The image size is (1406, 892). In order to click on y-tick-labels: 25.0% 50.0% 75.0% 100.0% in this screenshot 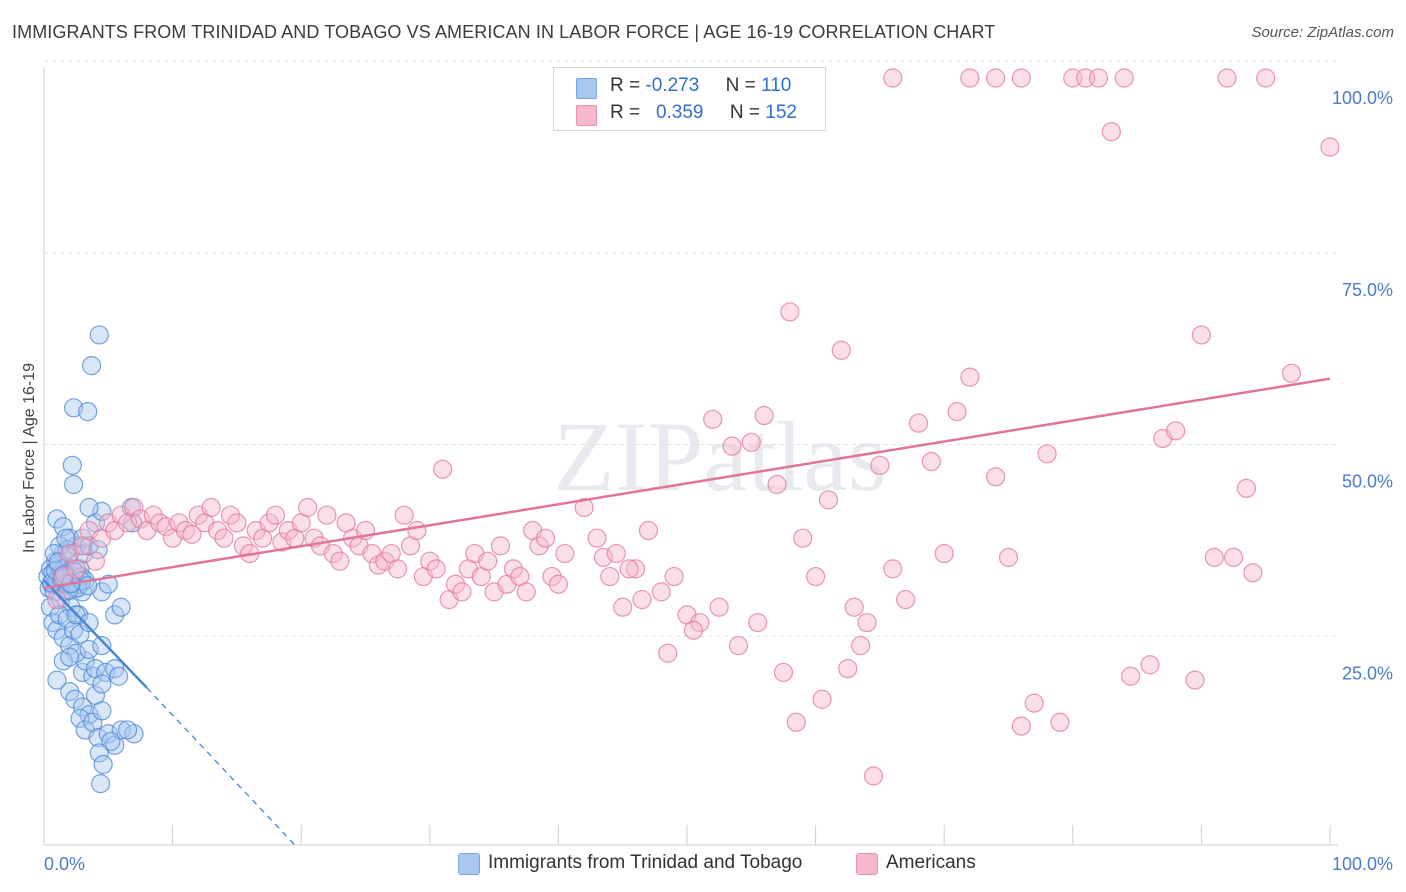, I will do `click(1362, 385)`.